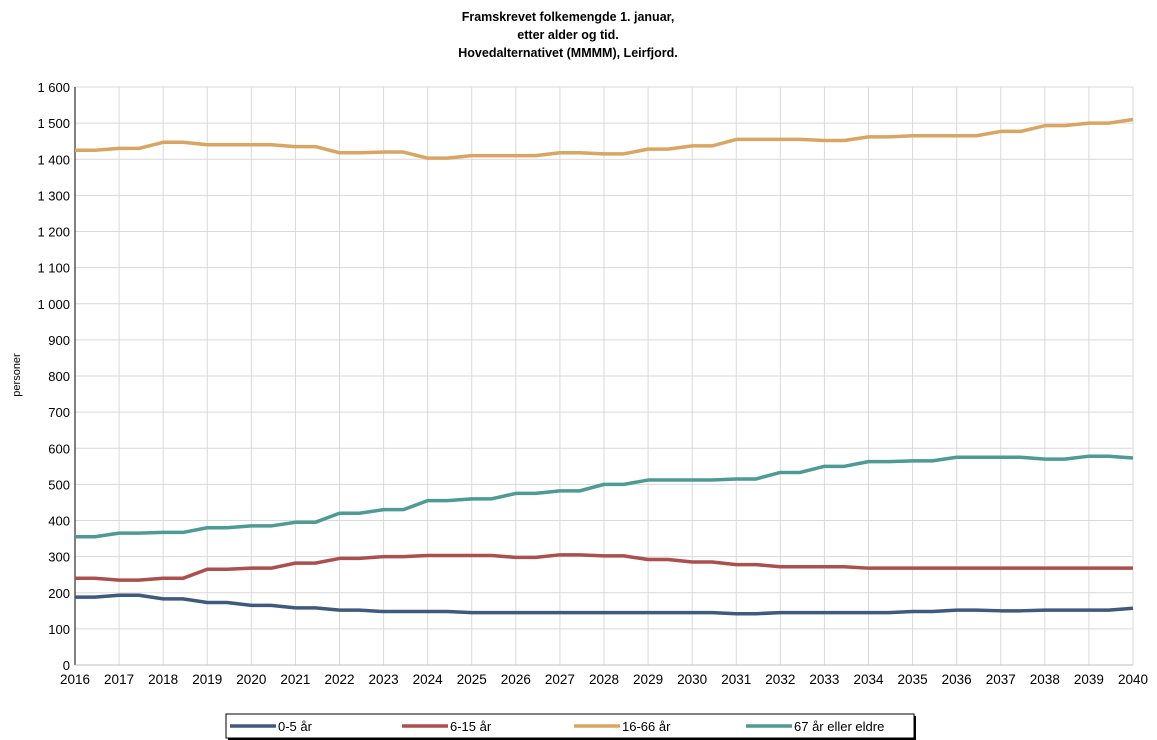  What do you see at coordinates (384, 679) in the screenshot?
I see `x-tick-label: 2023` at bounding box center [384, 679].